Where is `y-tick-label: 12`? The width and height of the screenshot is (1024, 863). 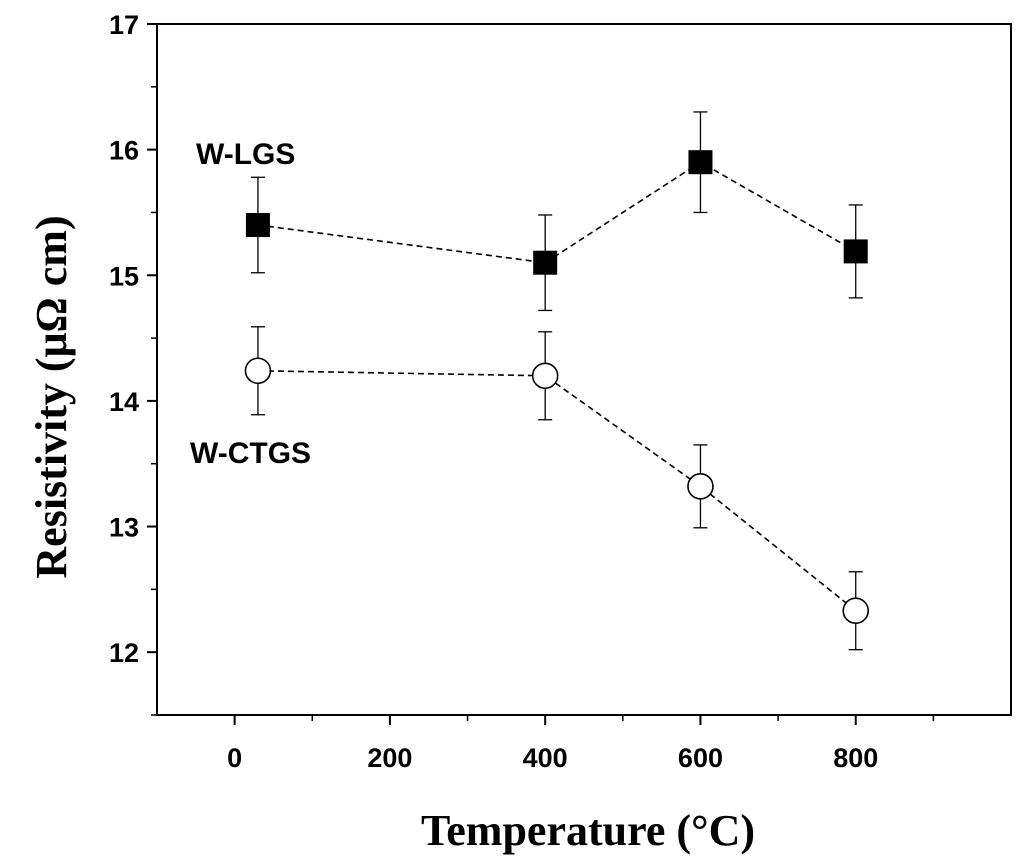
y-tick-label: 12 is located at coordinates (124, 653).